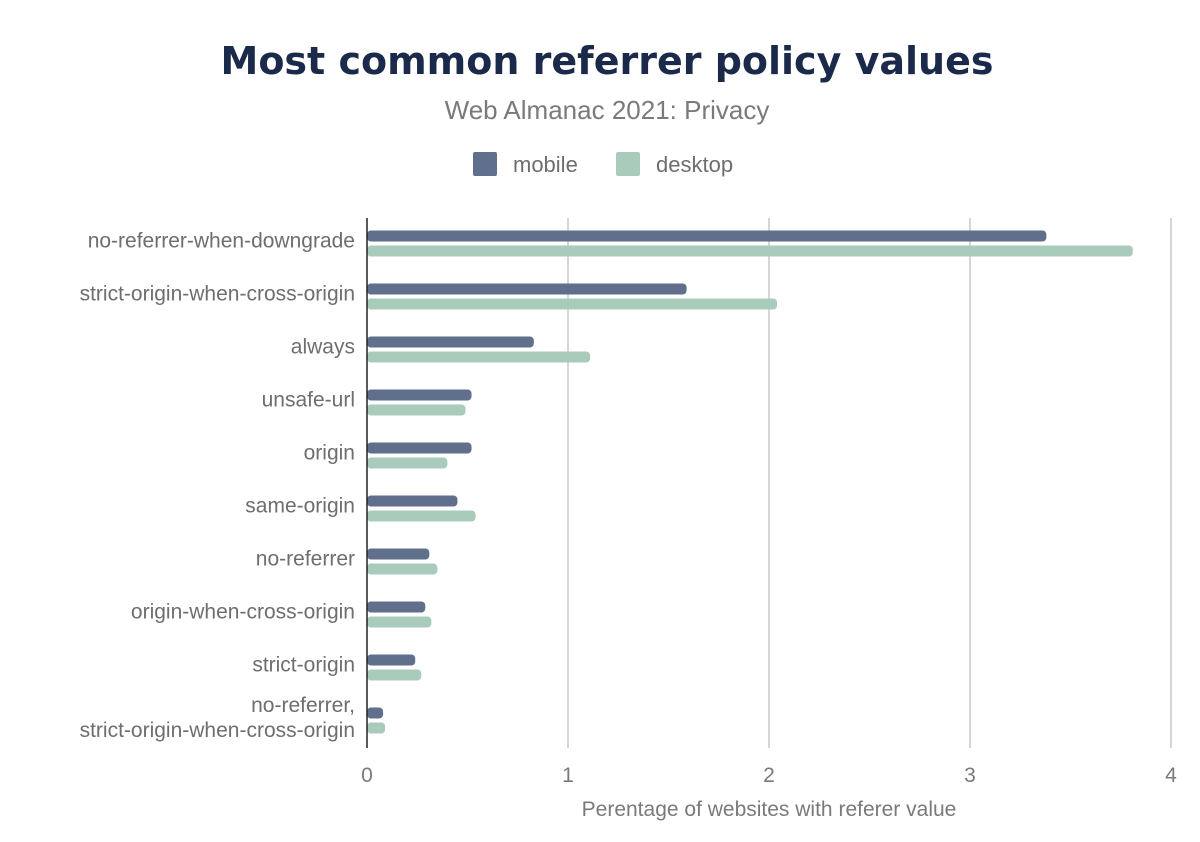 This screenshot has height=842, width=1200. What do you see at coordinates (628, 164) in the screenshot?
I see `legend-swatch-desktop` at bounding box center [628, 164].